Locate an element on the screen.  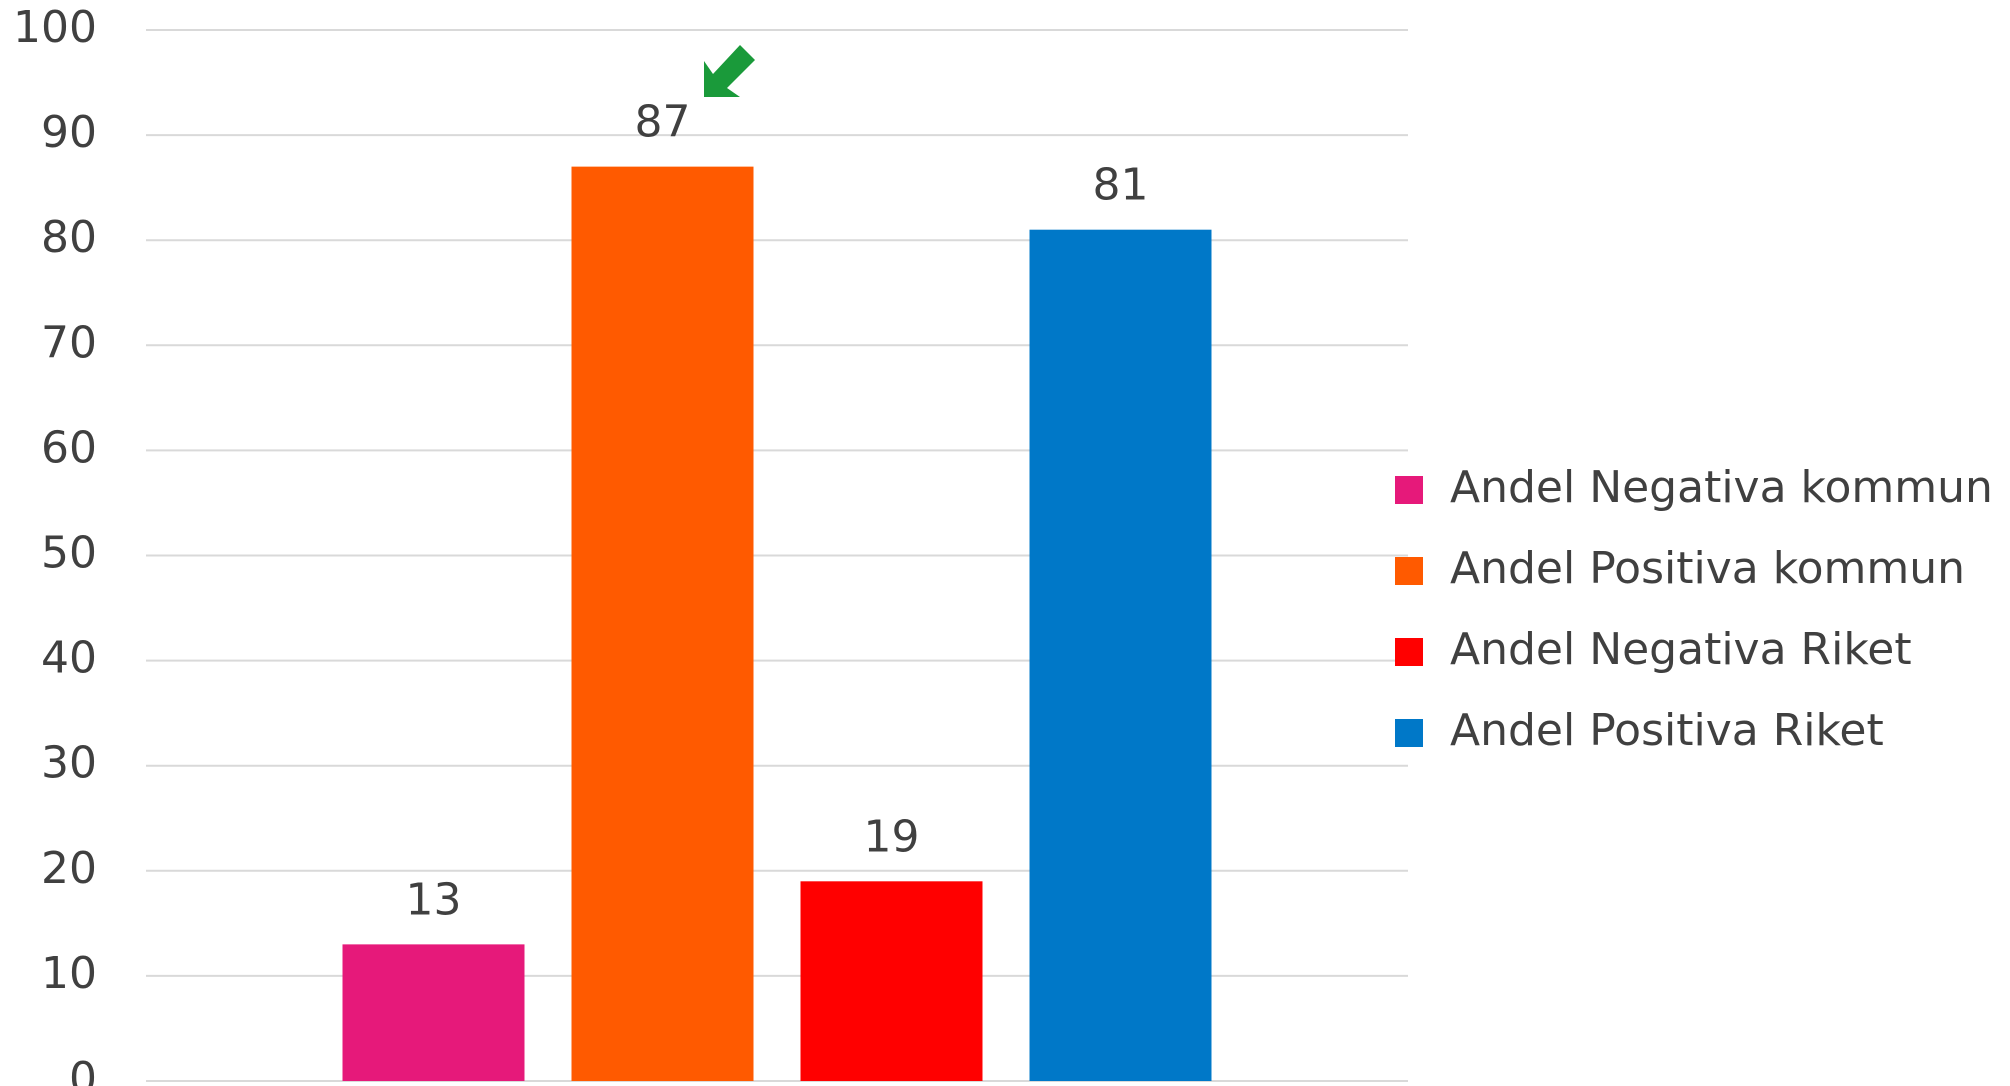
y-tick-label: 100 is located at coordinates (55, 27).